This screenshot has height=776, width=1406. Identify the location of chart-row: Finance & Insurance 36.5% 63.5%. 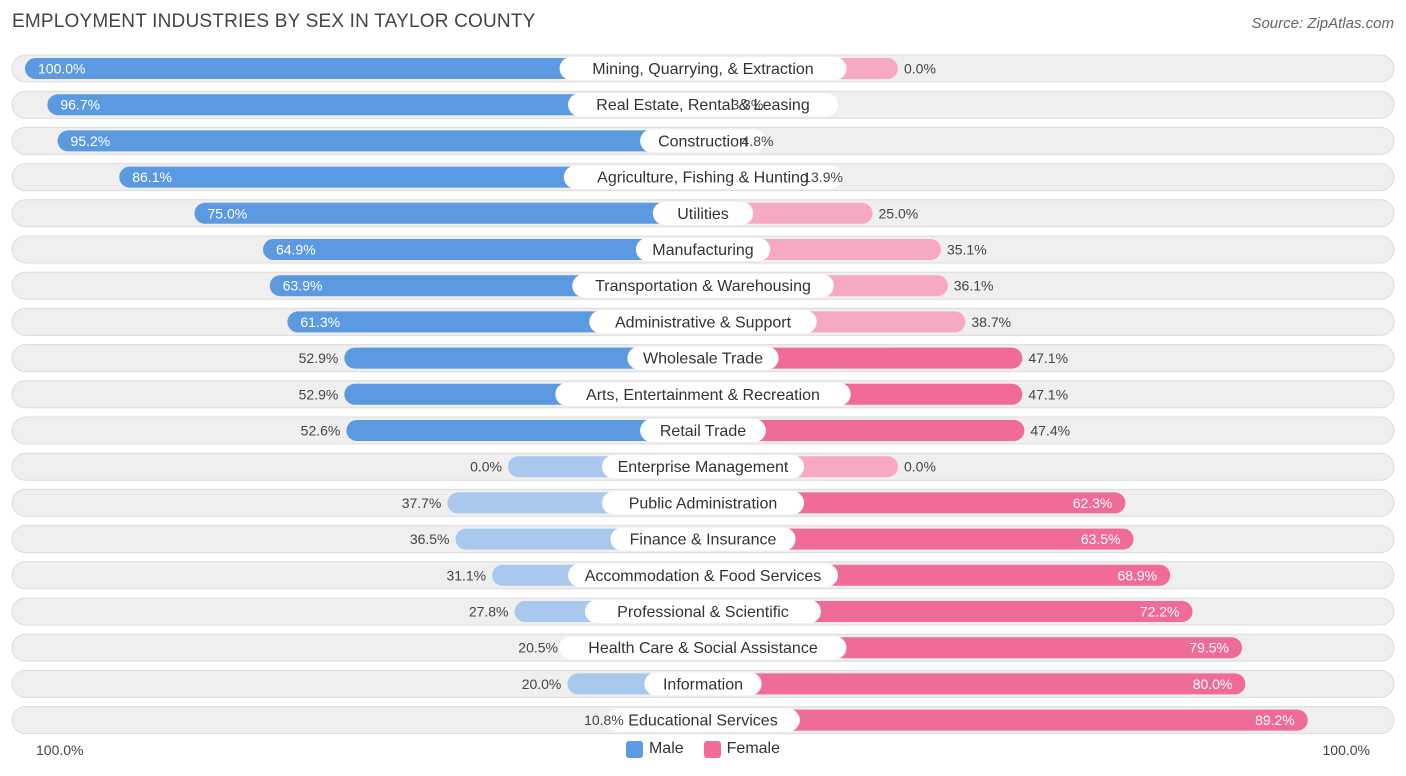
(703, 539).